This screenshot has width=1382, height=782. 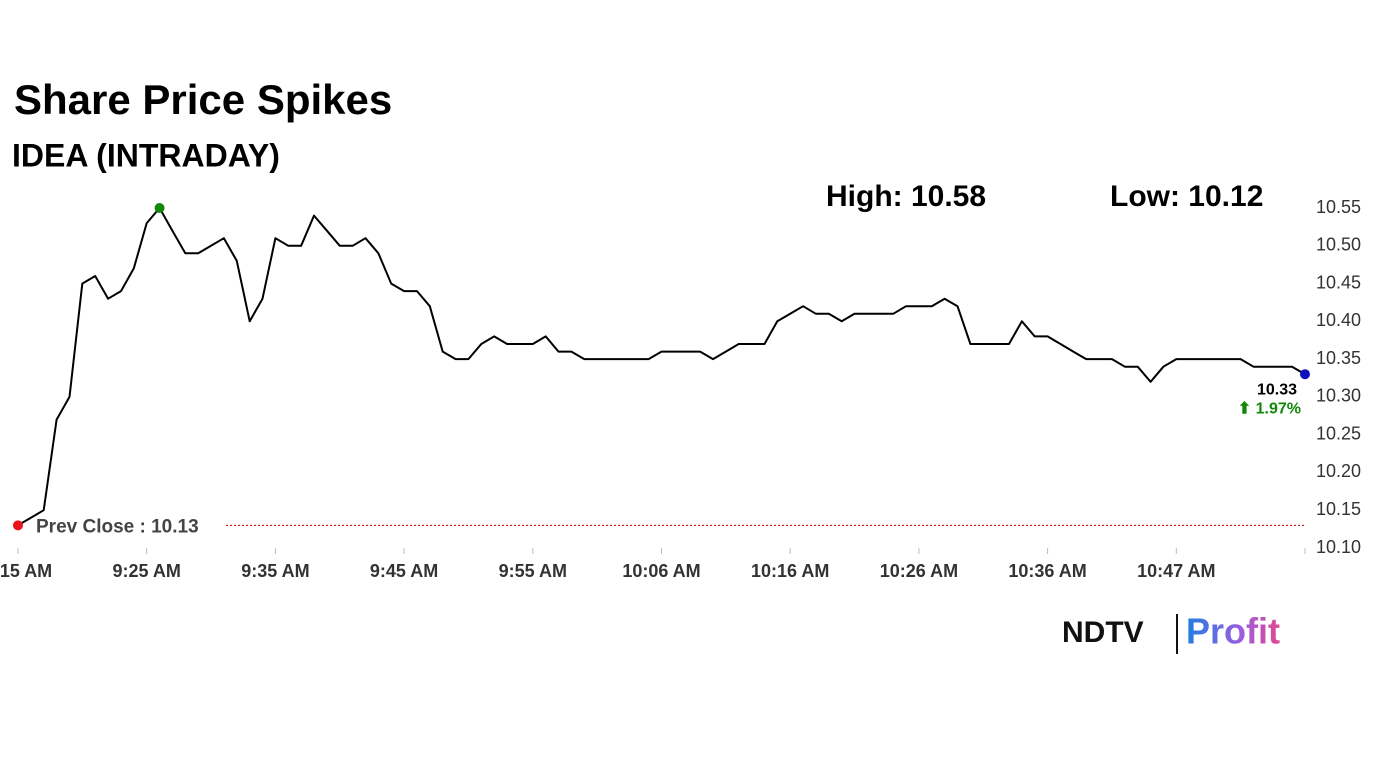 I want to click on x-tick-label: 9:55 AM, so click(x=533, y=571).